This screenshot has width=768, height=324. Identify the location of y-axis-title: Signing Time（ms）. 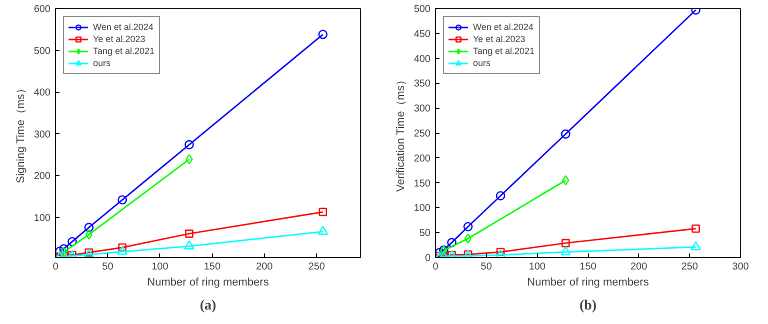
(20, 133).